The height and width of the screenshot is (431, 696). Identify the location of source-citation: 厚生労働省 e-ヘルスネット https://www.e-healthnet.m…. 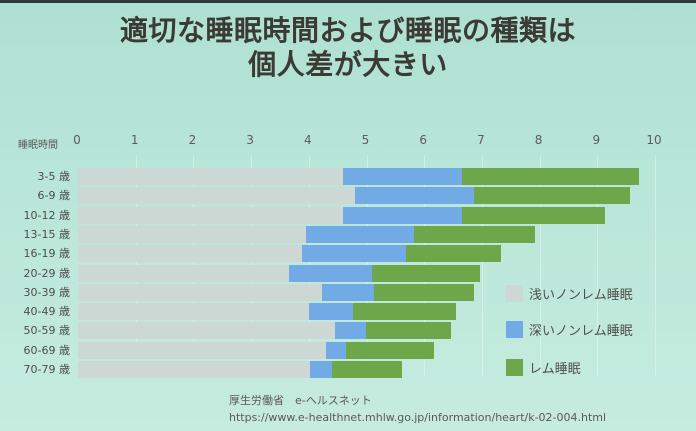
(417, 409).